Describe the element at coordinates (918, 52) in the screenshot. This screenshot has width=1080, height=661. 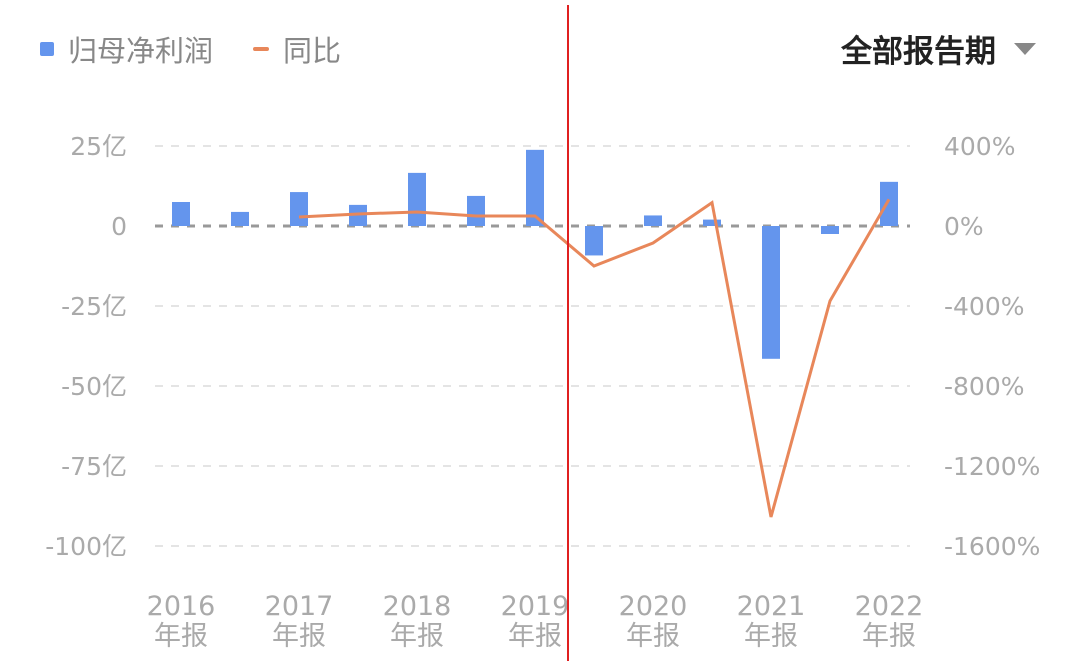
I see `period-selector-label: 全部报告期` at that location.